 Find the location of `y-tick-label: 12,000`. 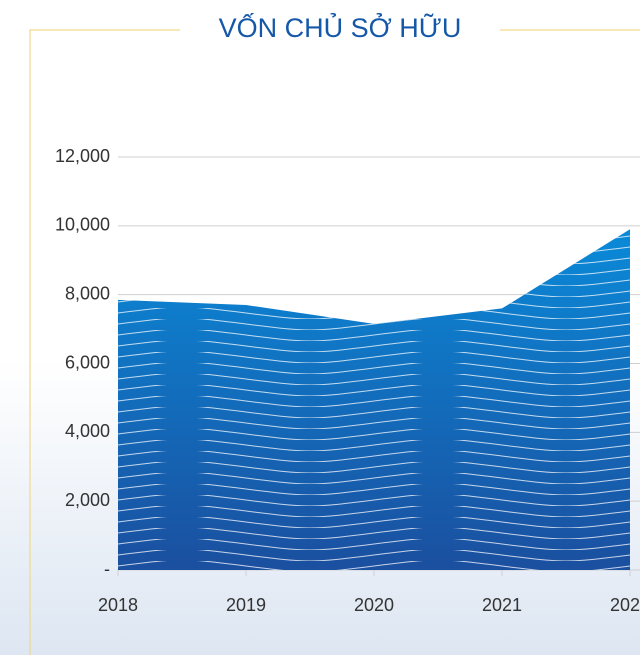

y-tick-label: 12,000 is located at coordinates (82, 156).